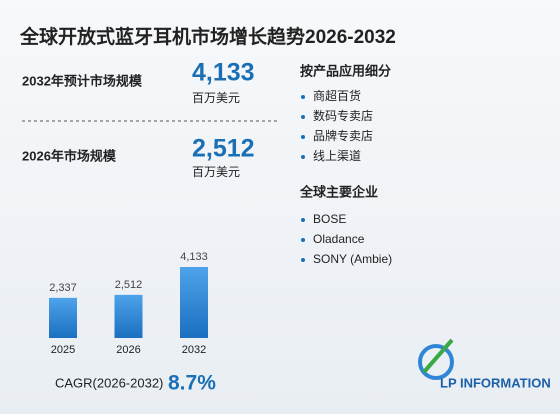  I want to click on title: 全球开放式蓝牙耳机市场增长趋势2026-2032, so click(207, 36).